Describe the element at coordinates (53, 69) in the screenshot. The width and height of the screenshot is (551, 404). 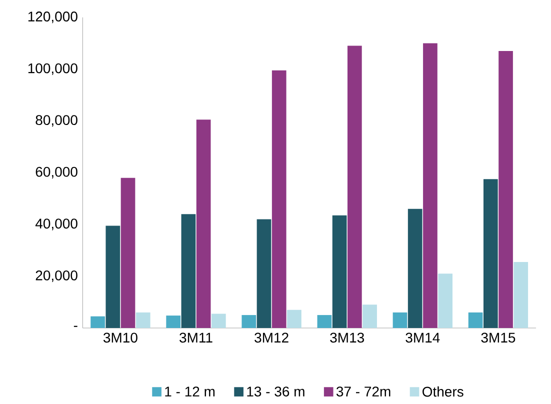
I see `y-tick-label: 100,000` at that location.